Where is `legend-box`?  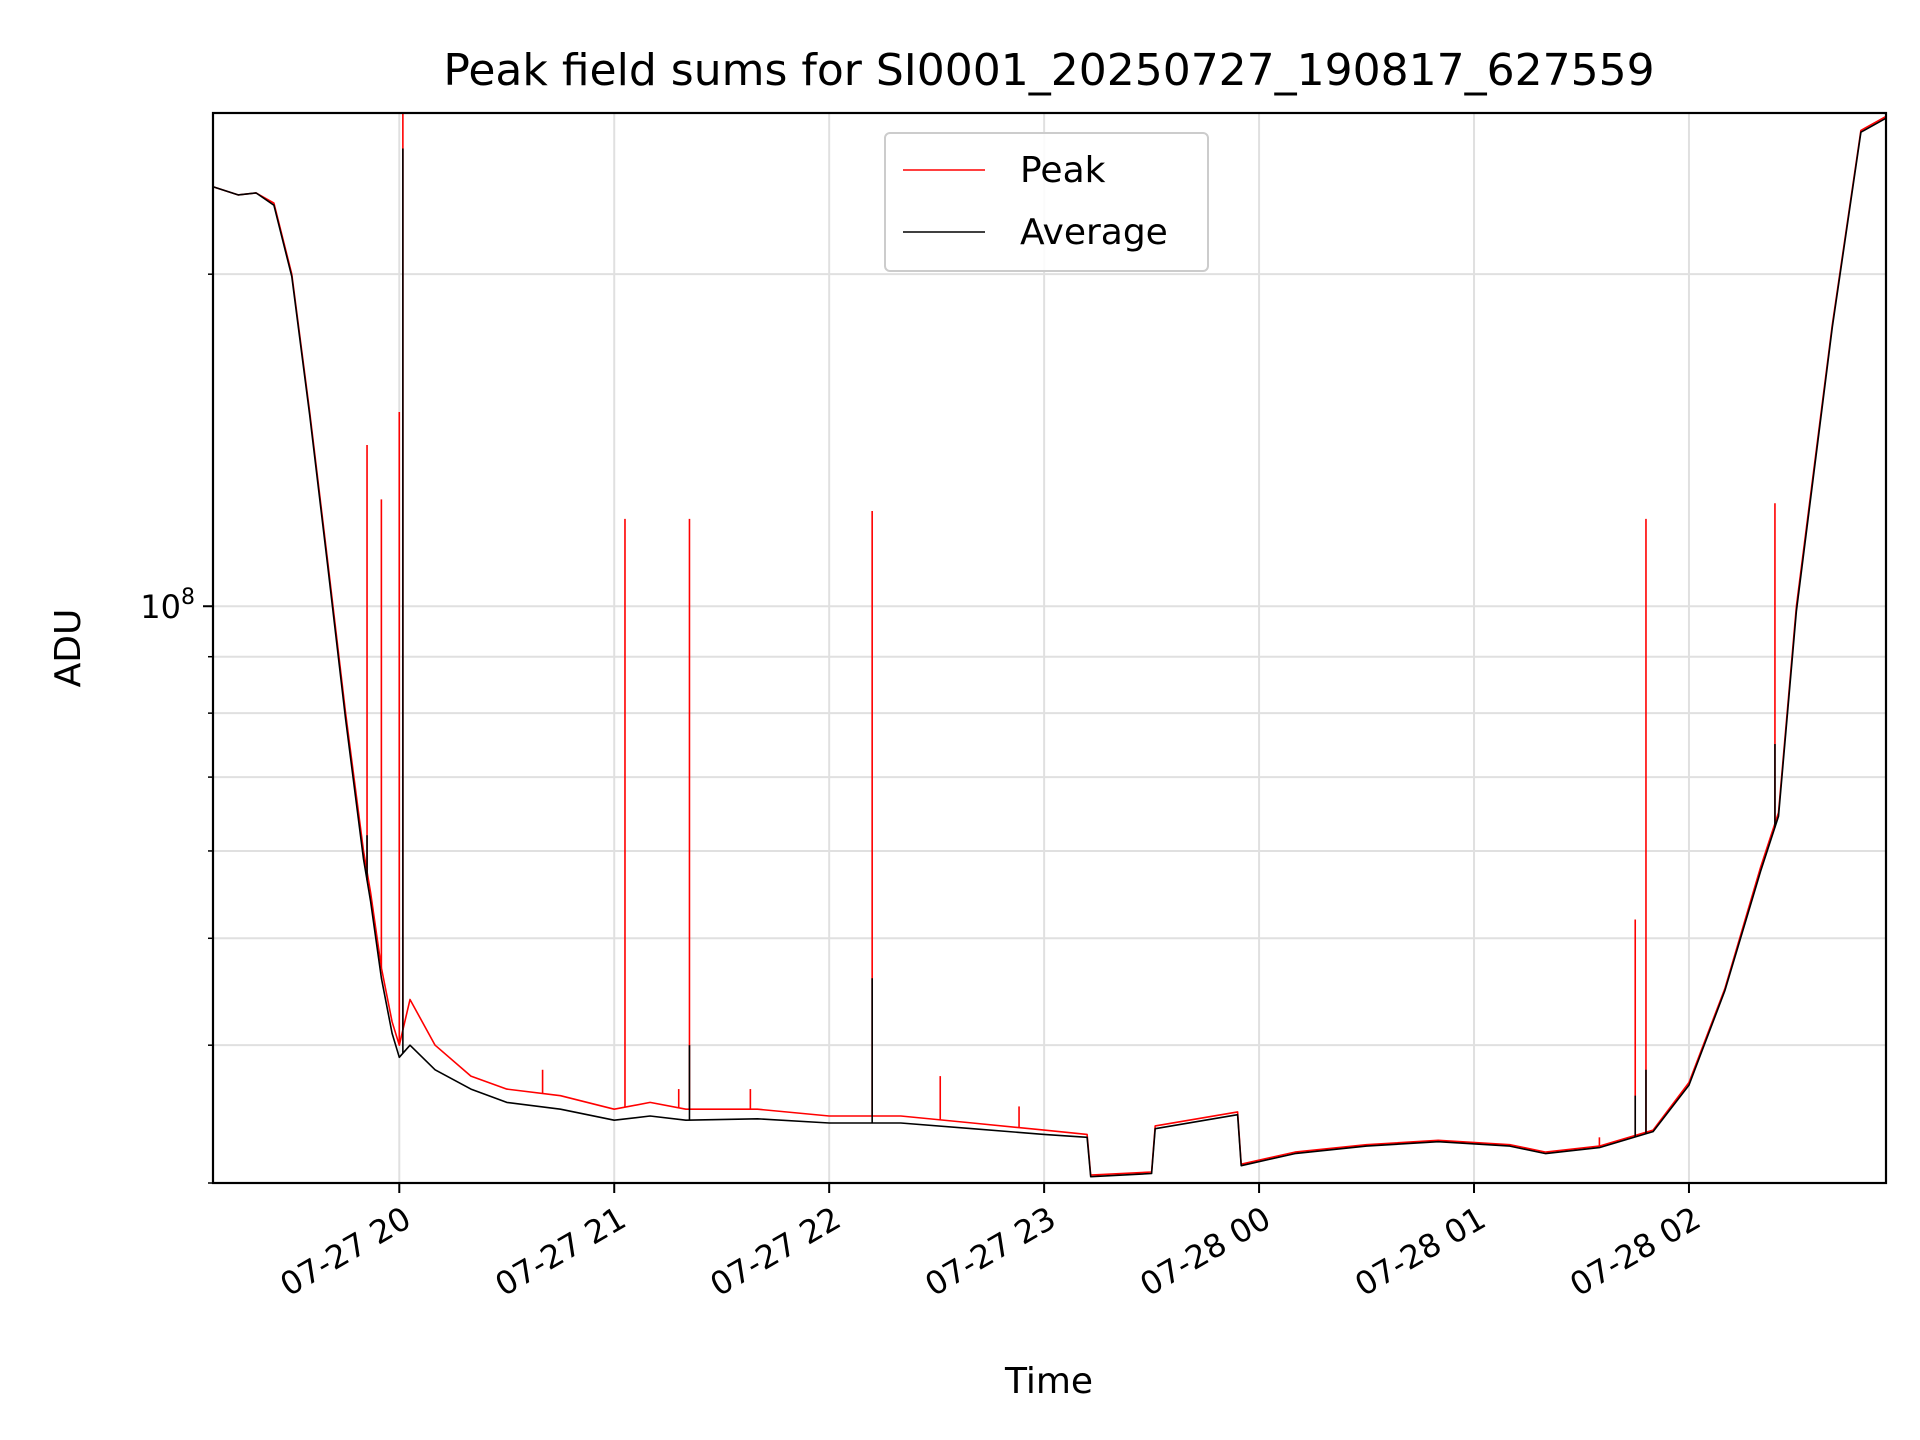
legend-box is located at coordinates (1046, 202).